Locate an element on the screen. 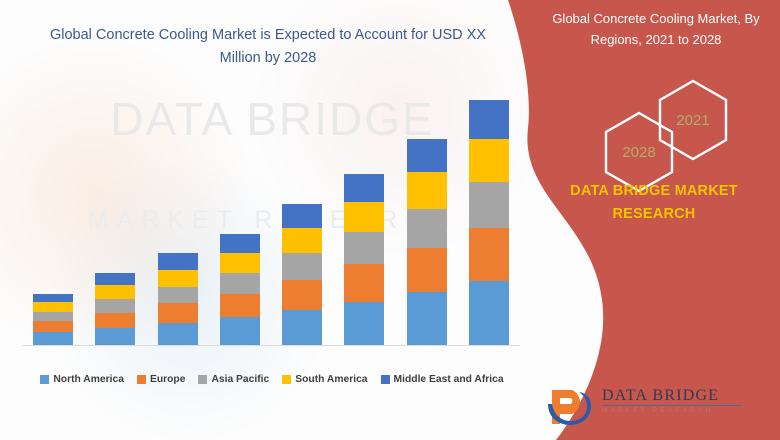 This screenshot has height=440, width=780. hexagon-2021-label: 2021 is located at coordinates (693, 120).